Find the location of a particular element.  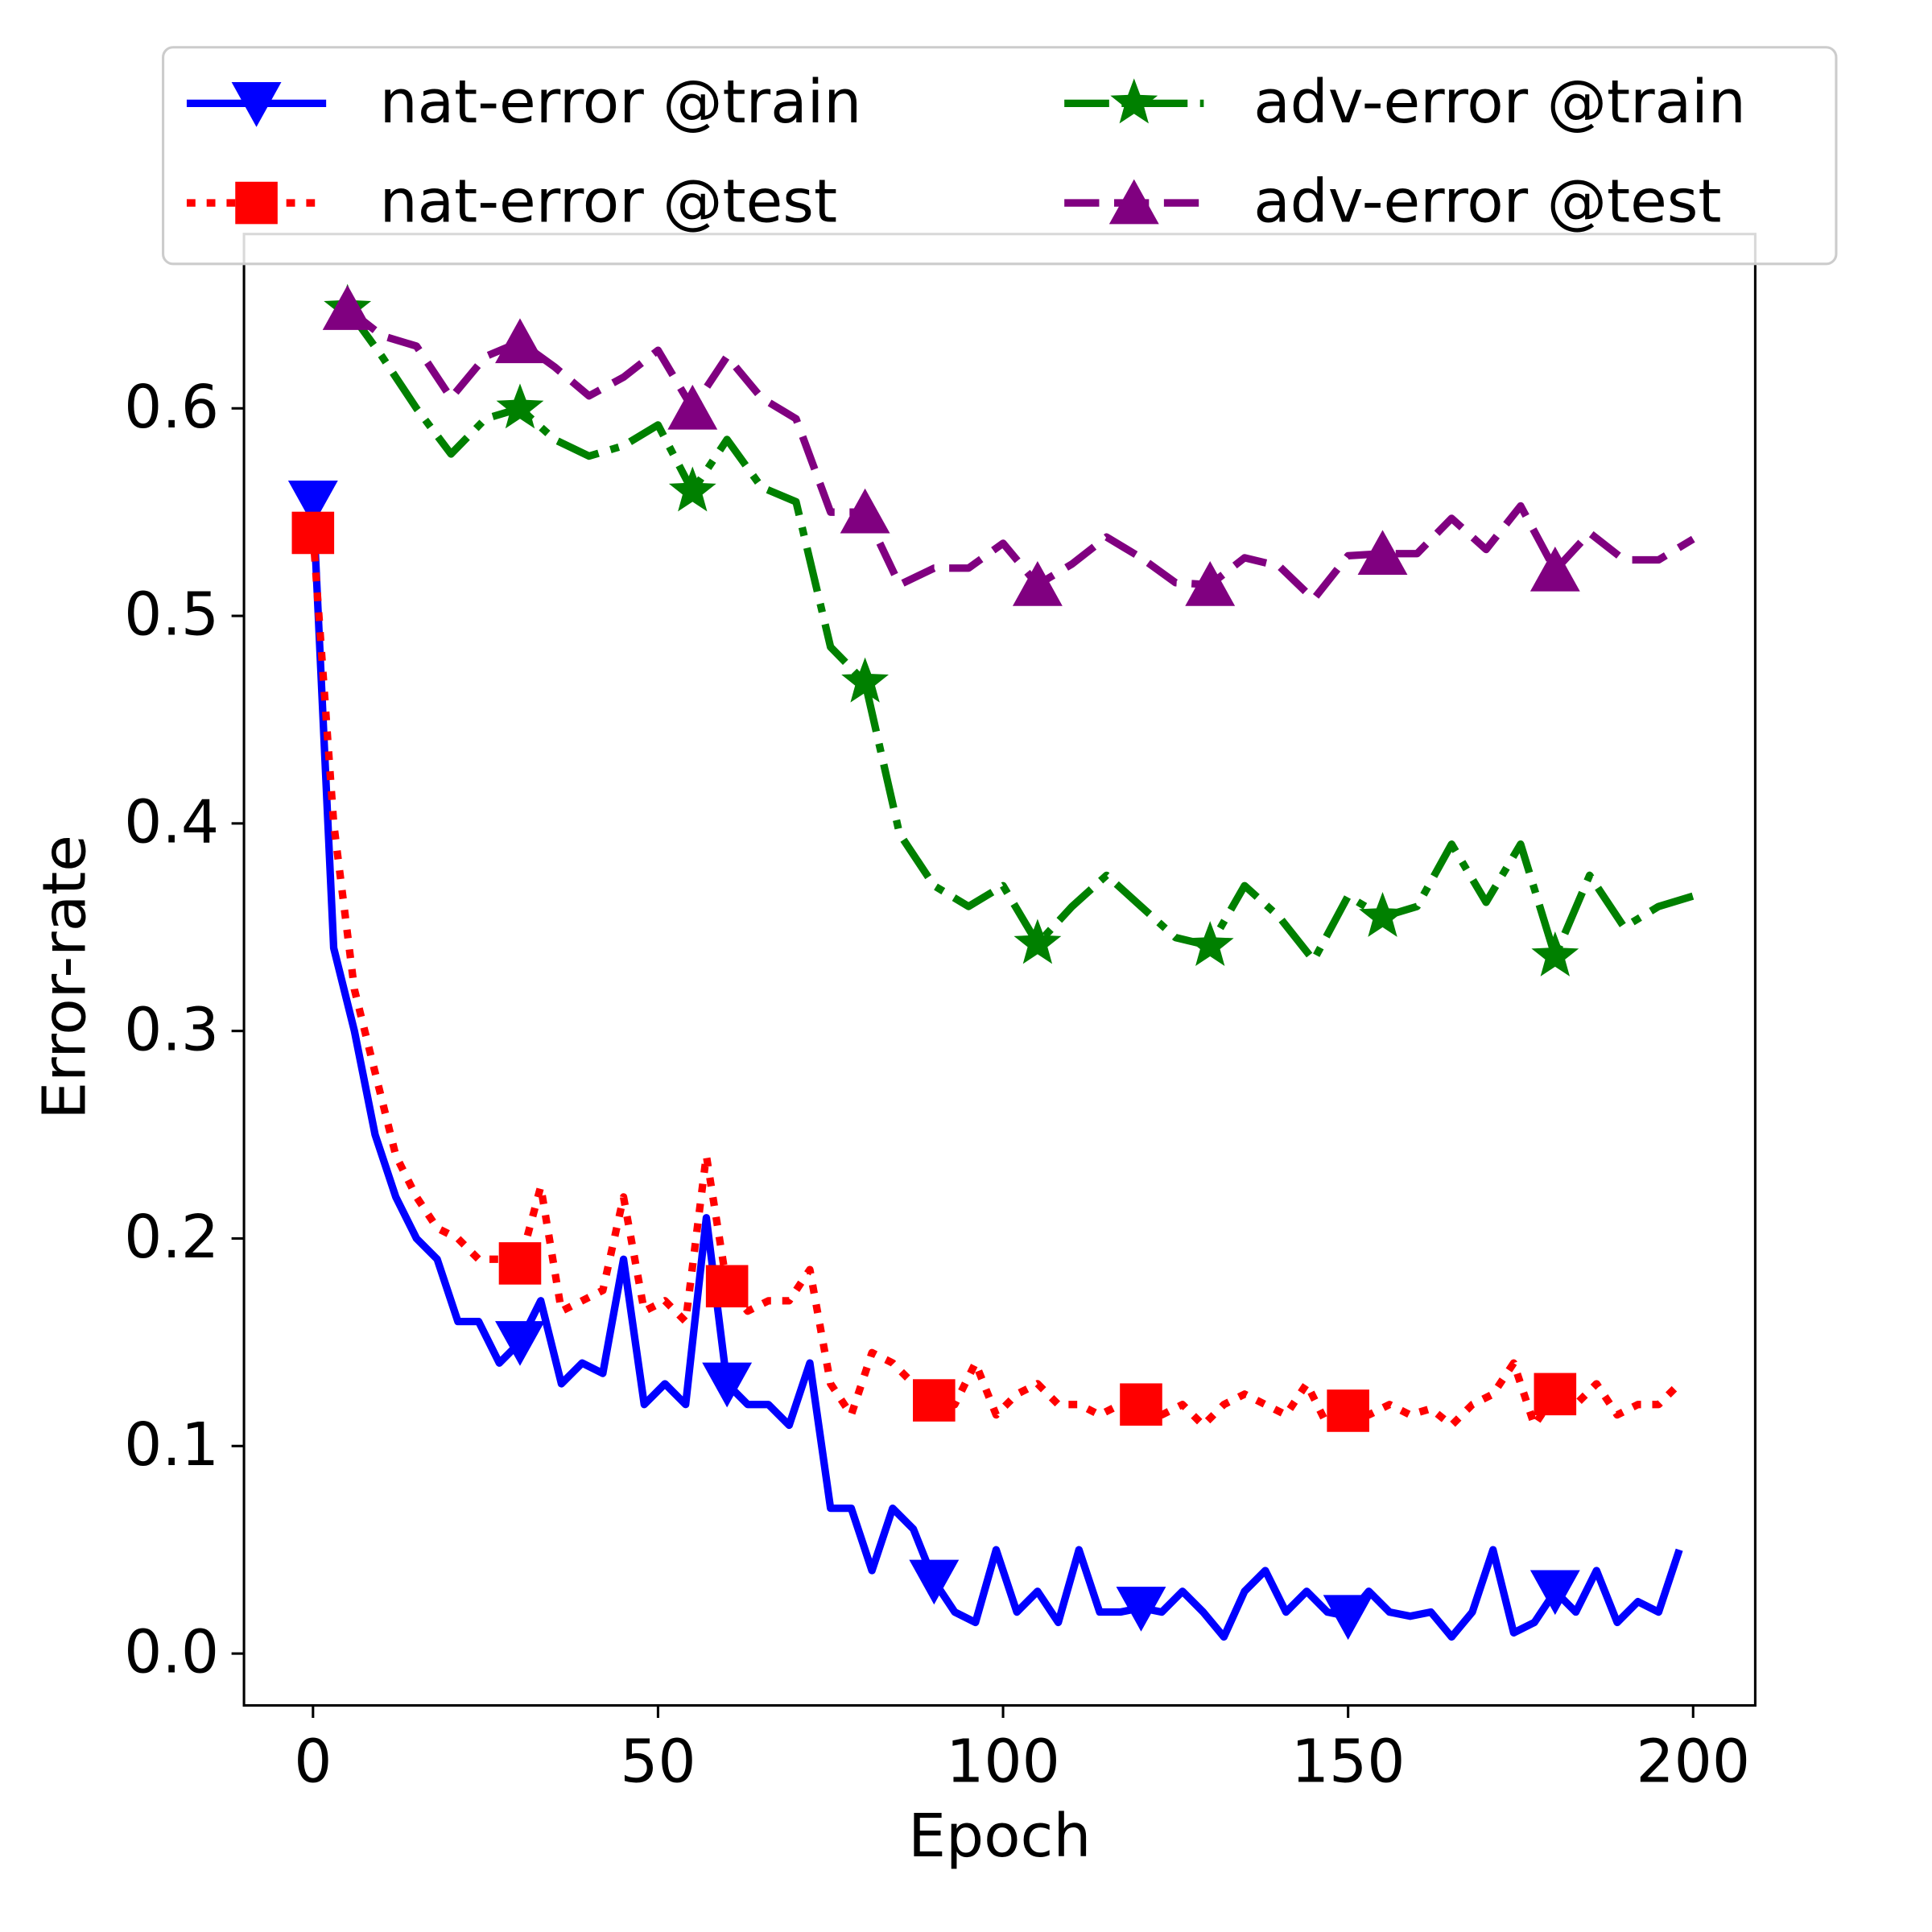

y-tick-label: 0.4 is located at coordinates (171, 821).